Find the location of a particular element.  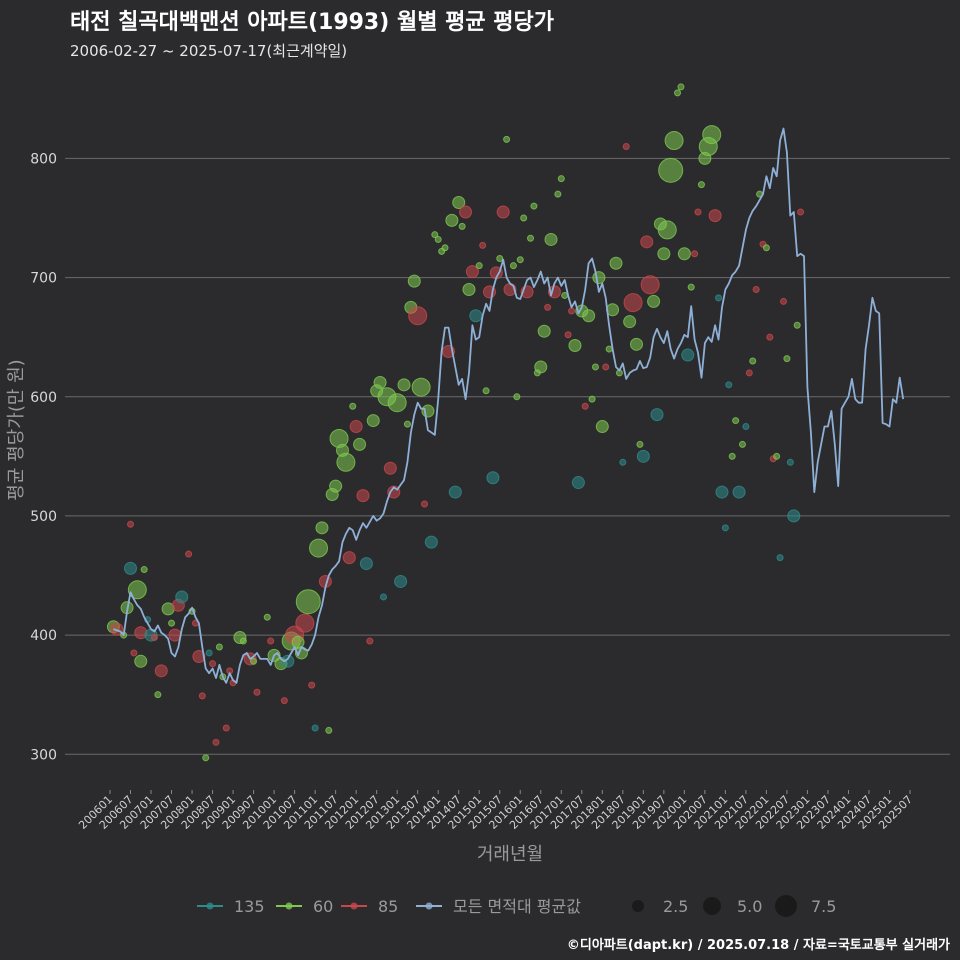

legend-label-avg: 모든 면적대 평균값 is located at coordinates (517, 906).